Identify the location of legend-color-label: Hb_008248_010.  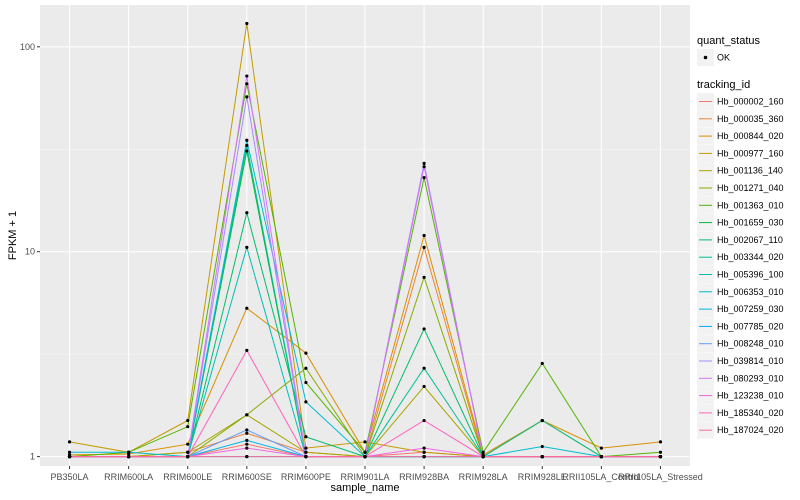
(750, 344).